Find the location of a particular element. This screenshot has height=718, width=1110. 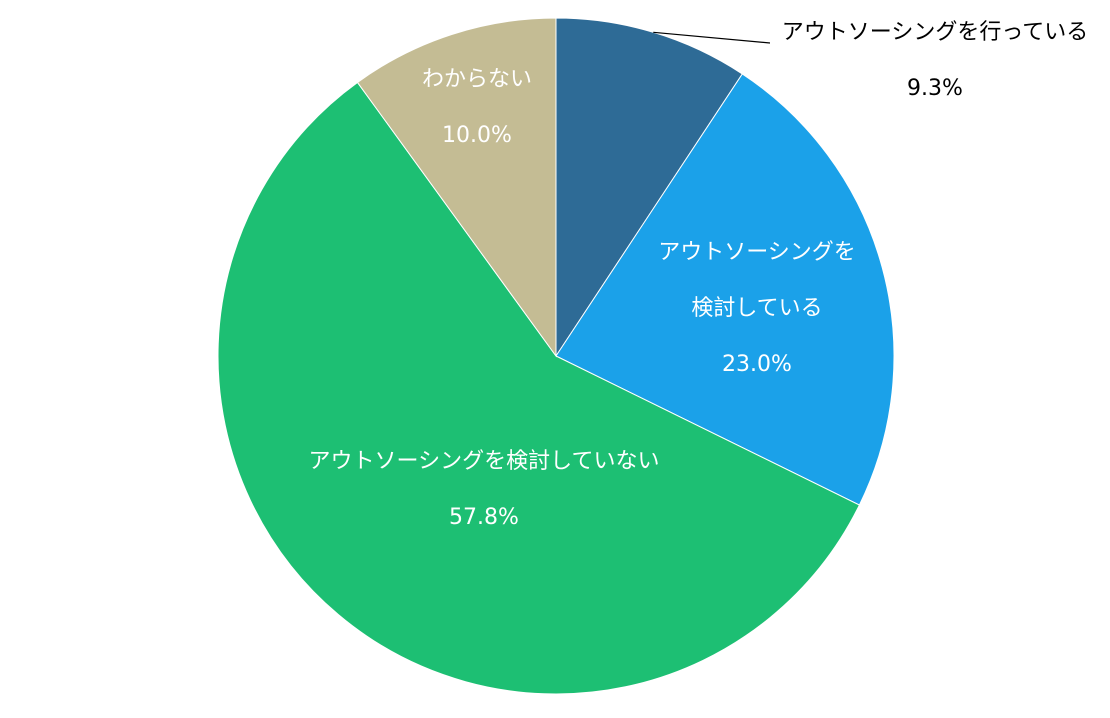

slice-label-2: アウトソーシングを検討していない 57.8% is located at coordinates (484, 489).